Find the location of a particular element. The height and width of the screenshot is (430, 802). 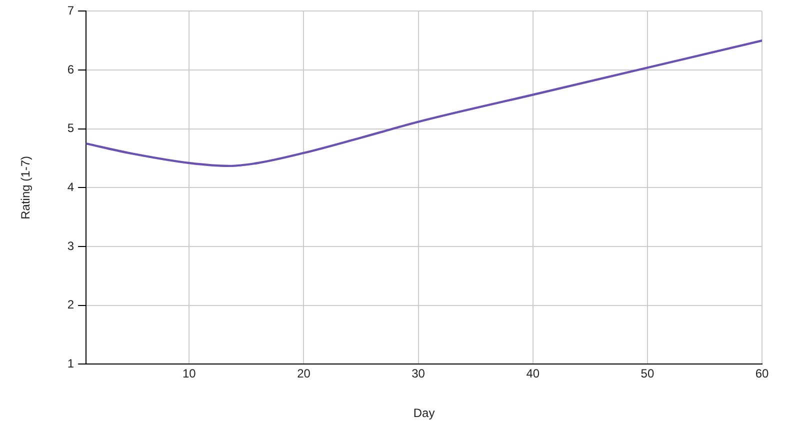

x-tick-label: 10 is located at coordinates (189, 373).